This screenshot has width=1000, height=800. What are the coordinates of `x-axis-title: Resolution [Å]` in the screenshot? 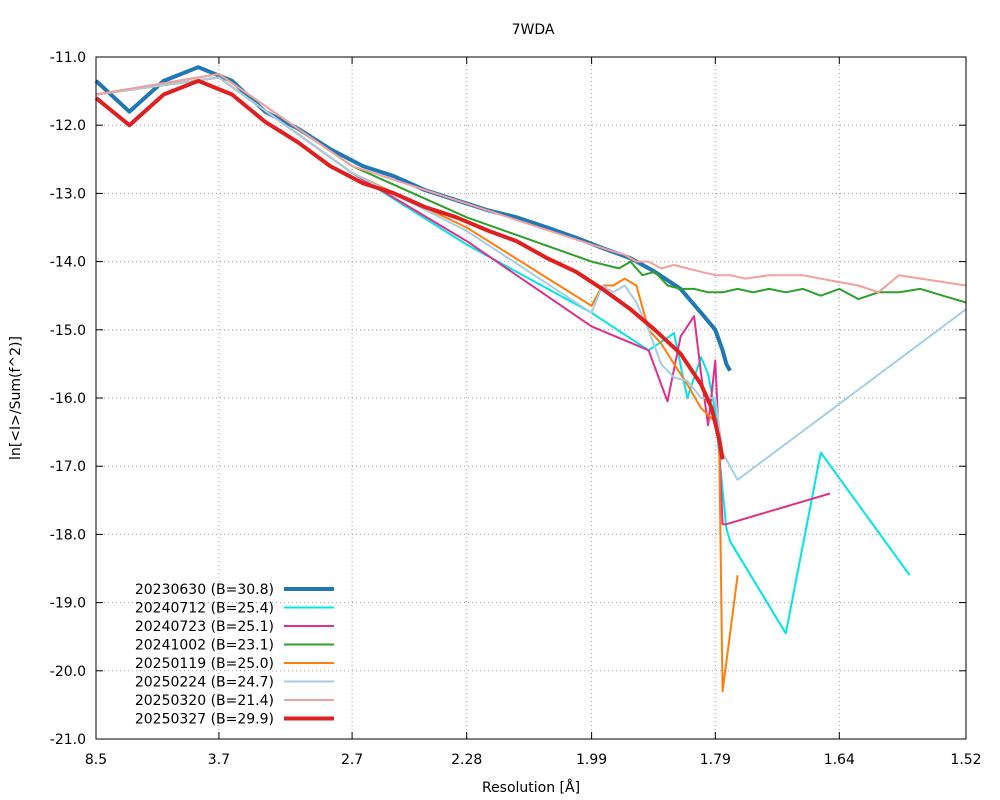 It's located at (531, 787).